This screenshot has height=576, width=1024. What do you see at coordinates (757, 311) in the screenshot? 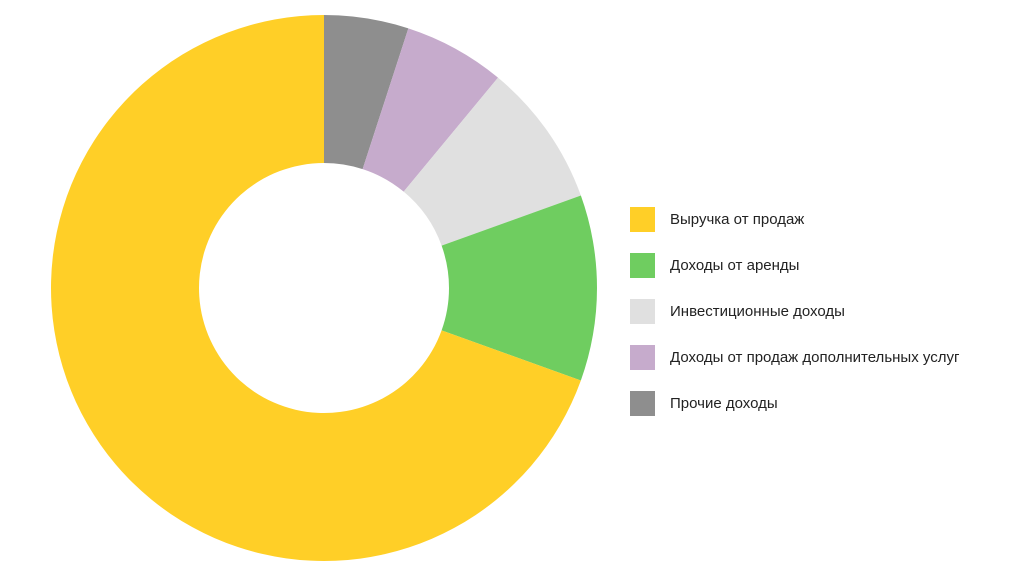
I see `legend-label: Инвестиционные доходы` at bounding box center [757, 311].